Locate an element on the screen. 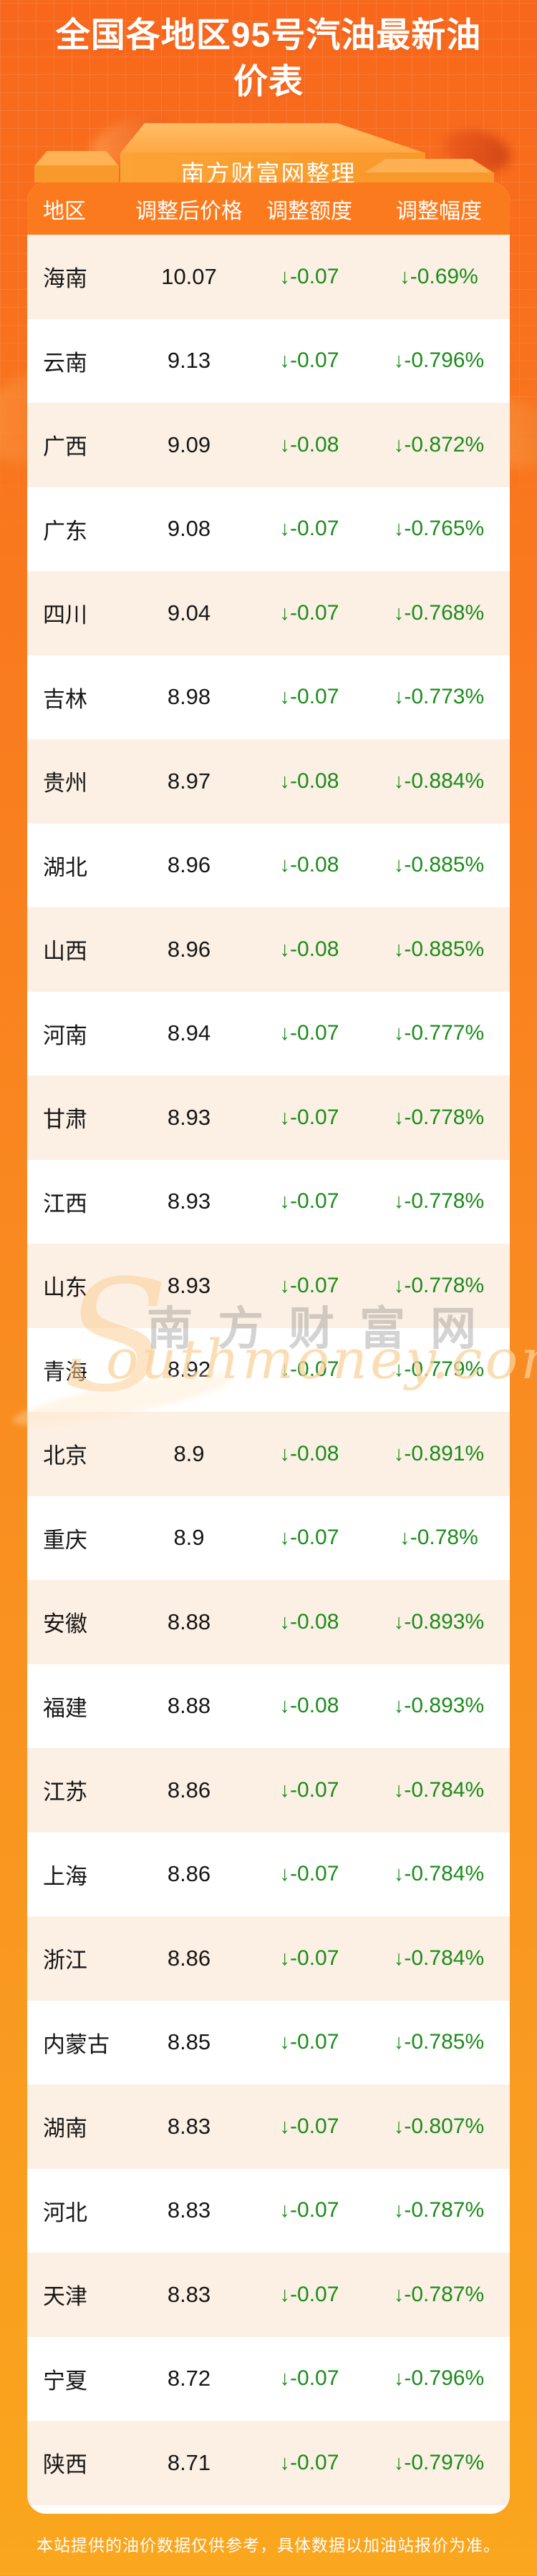 The image size is (537, 2576). region-cell: 山东 is located at coordinates (65, 1288).